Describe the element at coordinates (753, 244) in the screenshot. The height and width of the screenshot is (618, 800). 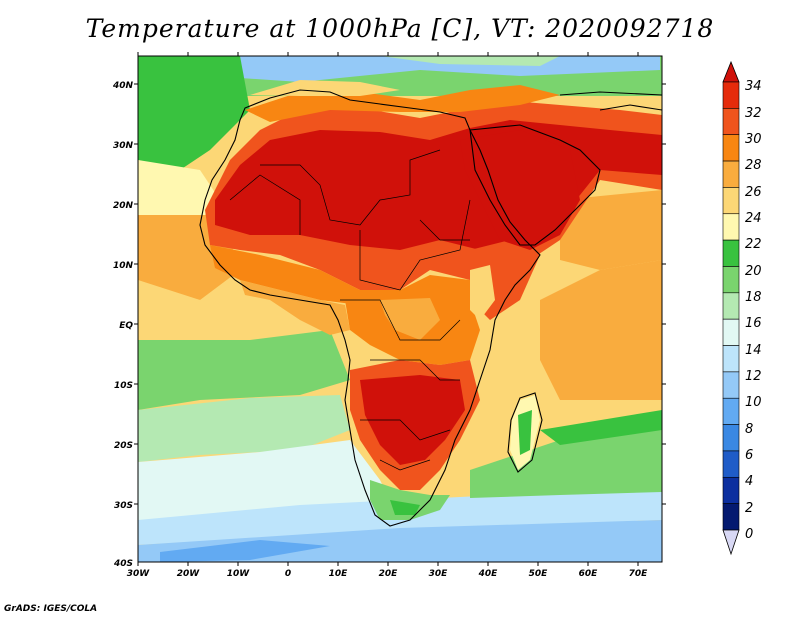
I see `colorbar-label: 22` at that location.